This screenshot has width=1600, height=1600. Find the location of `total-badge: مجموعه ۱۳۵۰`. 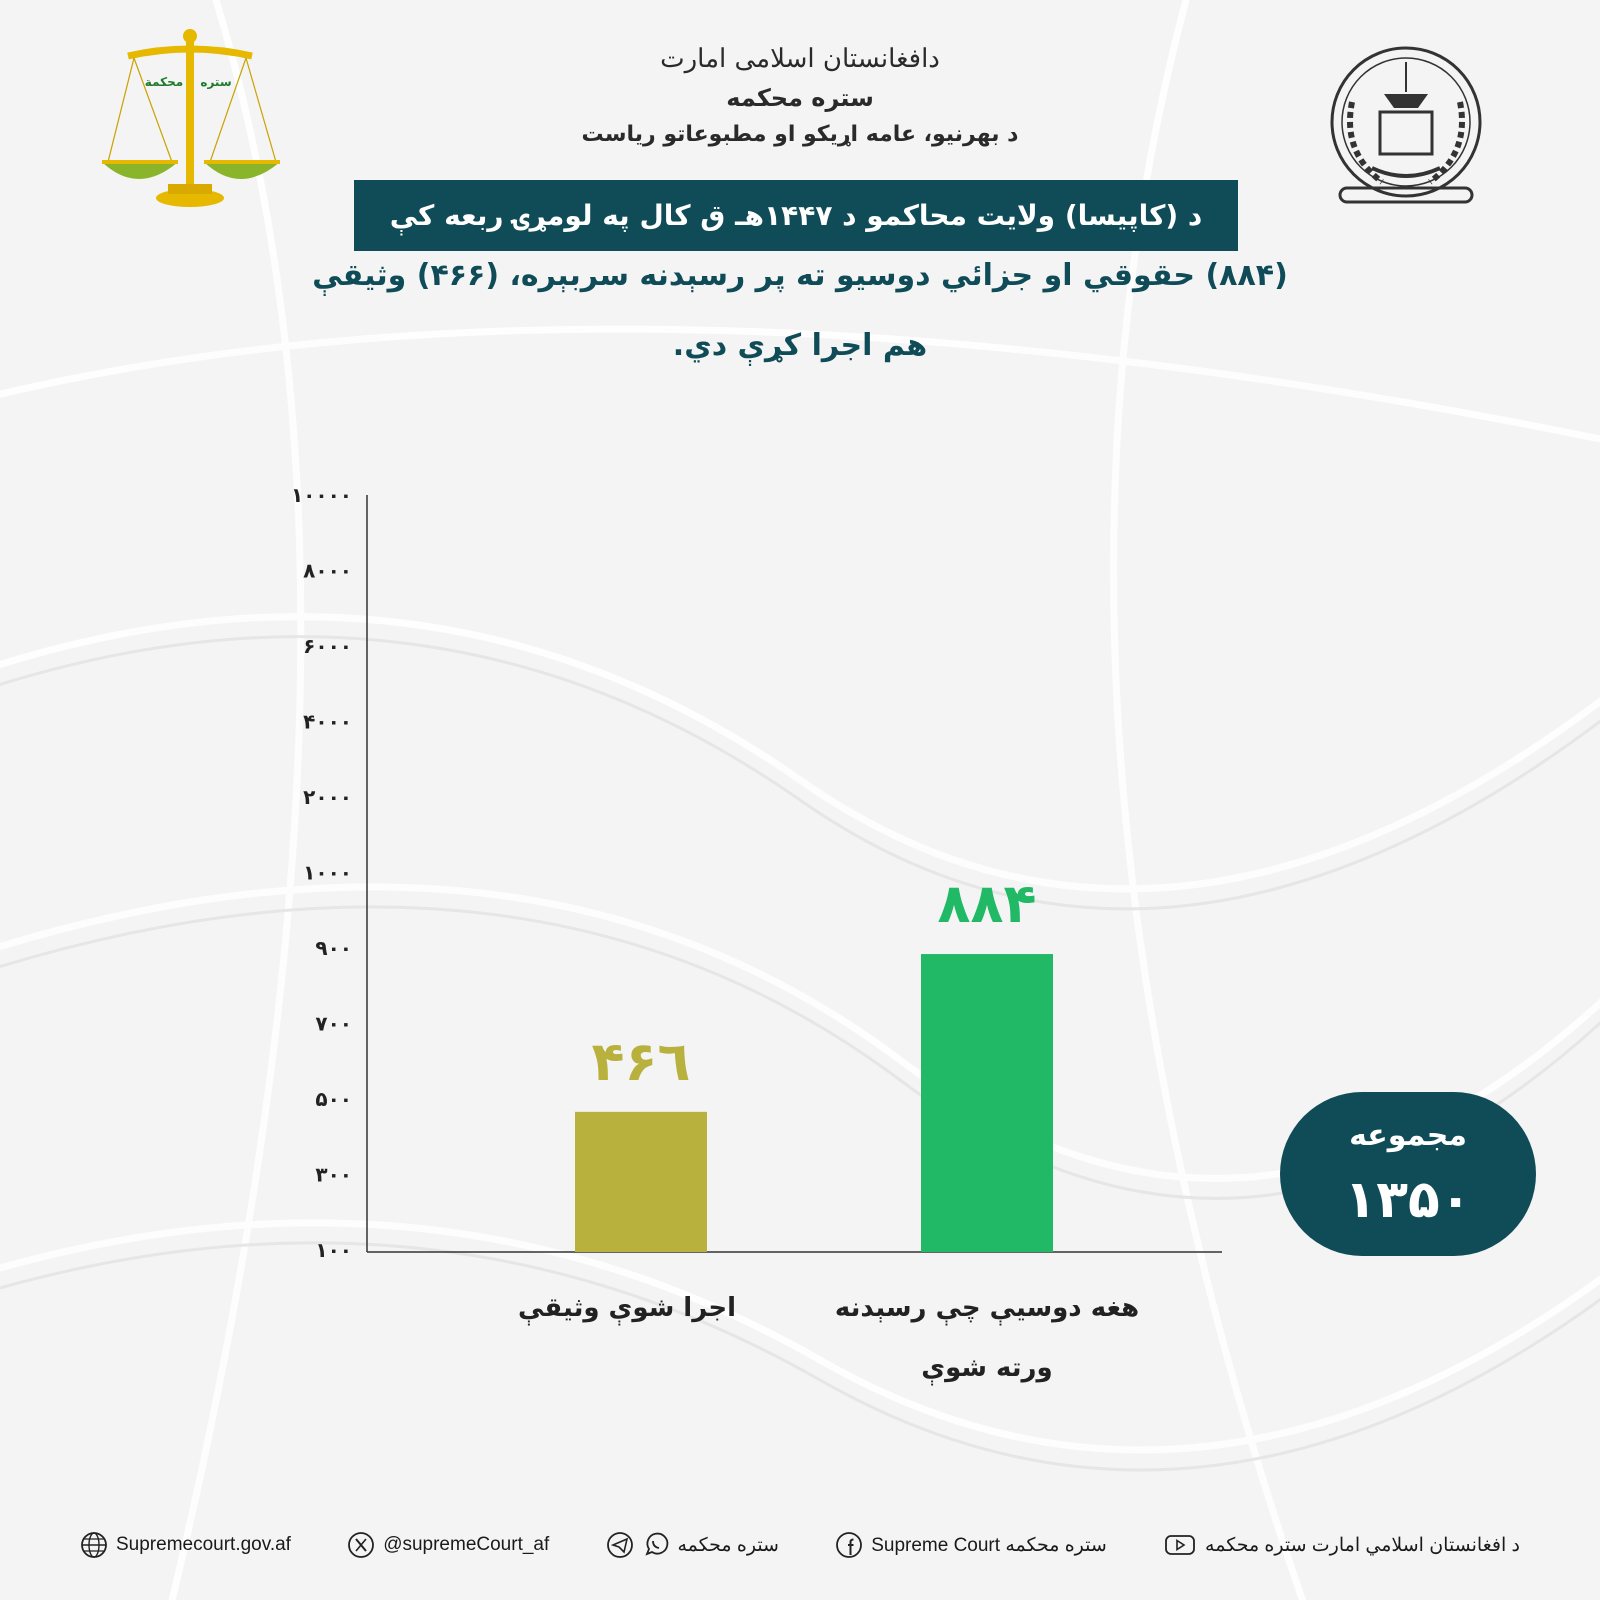

total-badge: مجموعه ۱۳۵۰ is located at coordinates (1408, 1174).